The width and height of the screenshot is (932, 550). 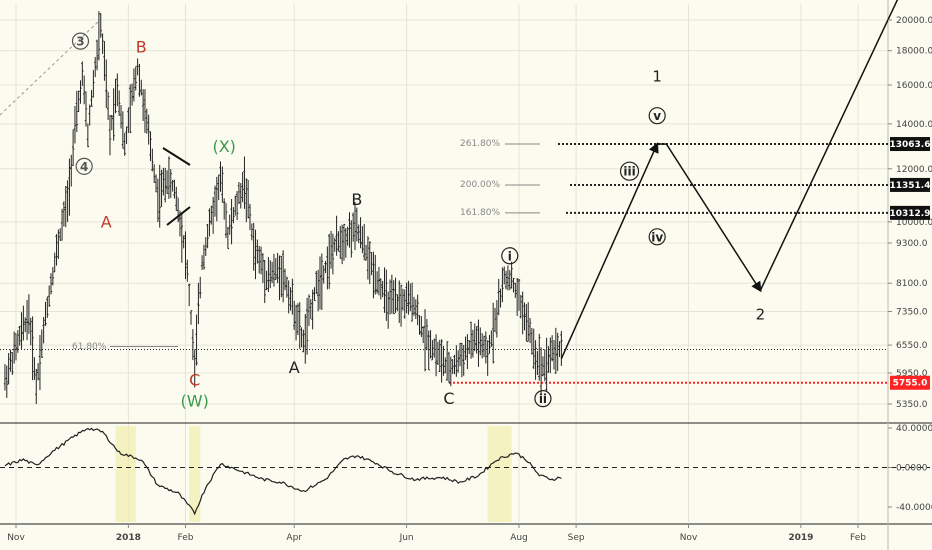 I want to click on osc-tick-label: 40.0000, so click(x=914, y=429).